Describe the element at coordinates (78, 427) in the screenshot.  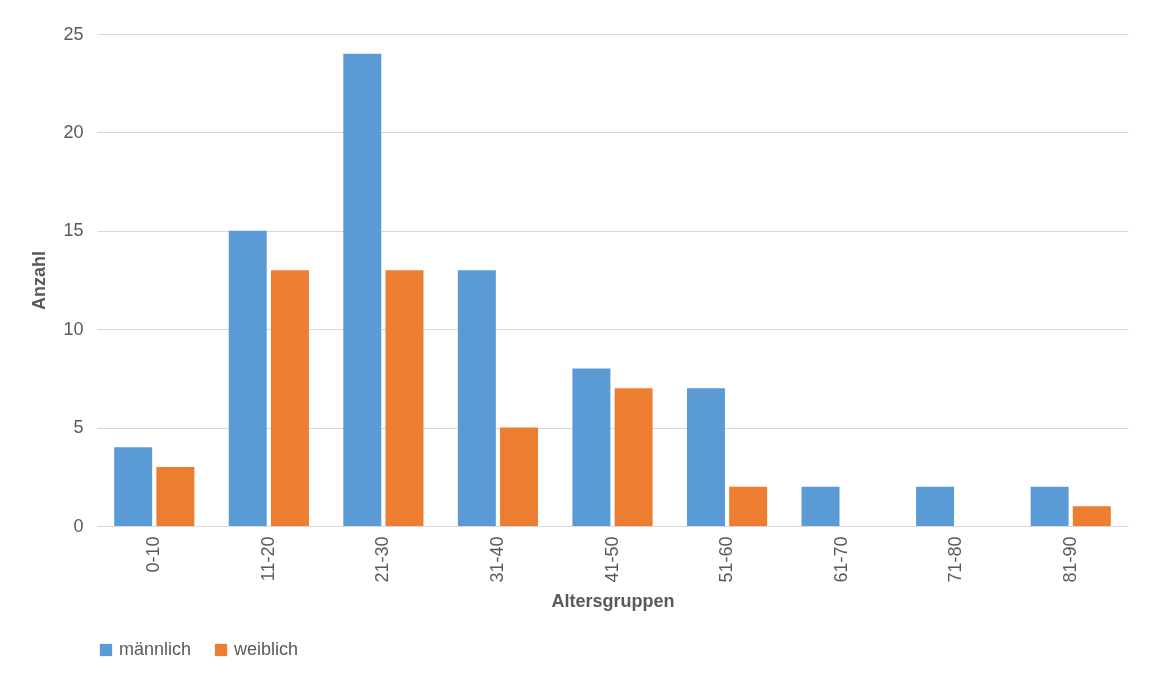
I see `y-tick-label: 5` at that location.